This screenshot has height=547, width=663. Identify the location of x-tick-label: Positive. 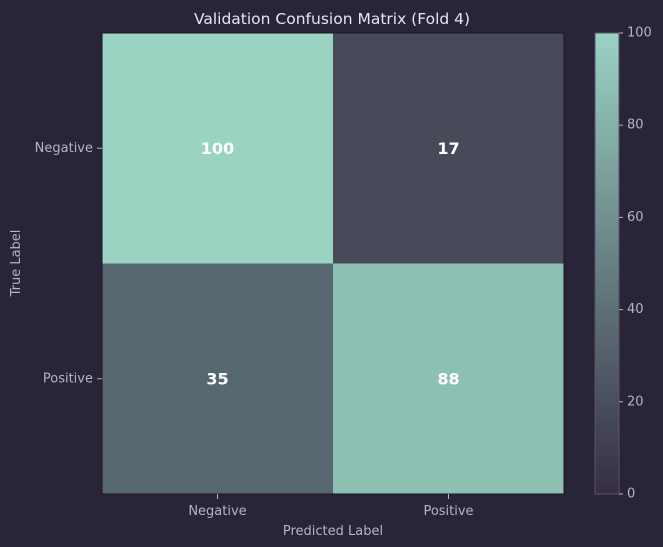
(448, 511).